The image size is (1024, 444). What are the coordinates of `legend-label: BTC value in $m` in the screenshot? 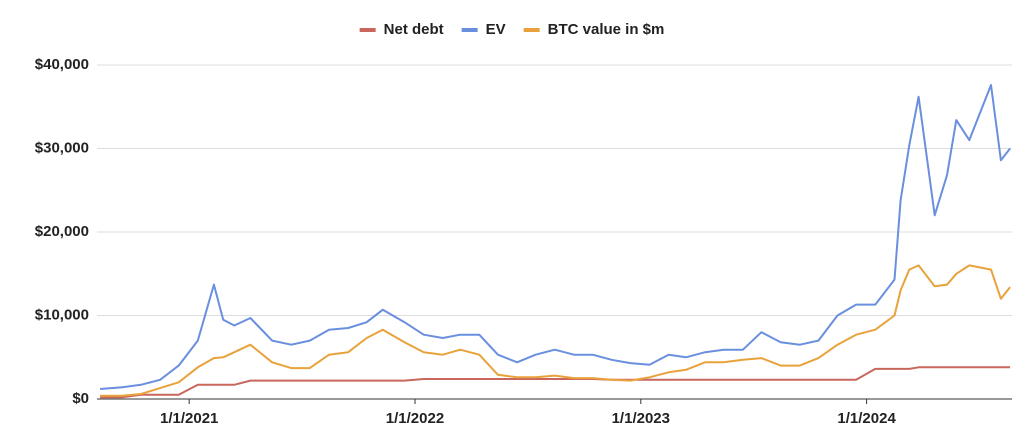 It's located at (606, 29).